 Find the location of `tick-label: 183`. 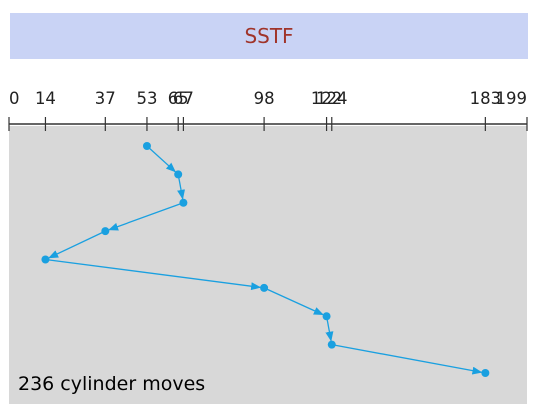

tick-label: 183 is located at coordinates (486, 98).